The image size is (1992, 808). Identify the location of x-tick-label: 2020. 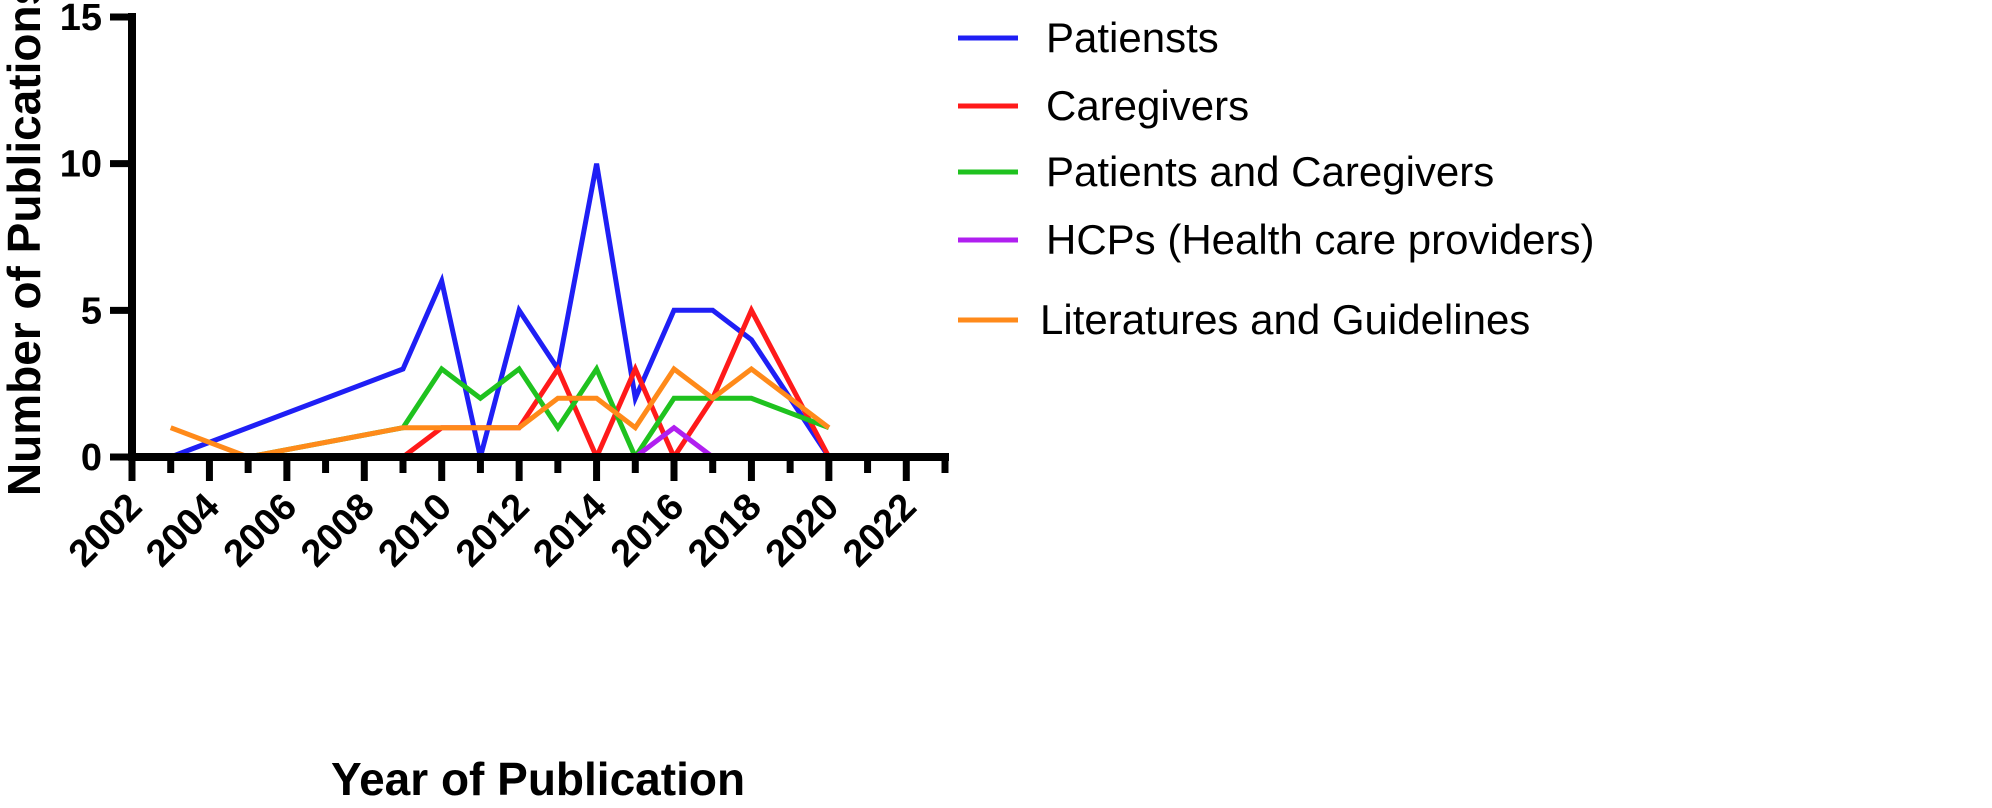
(802, 530).